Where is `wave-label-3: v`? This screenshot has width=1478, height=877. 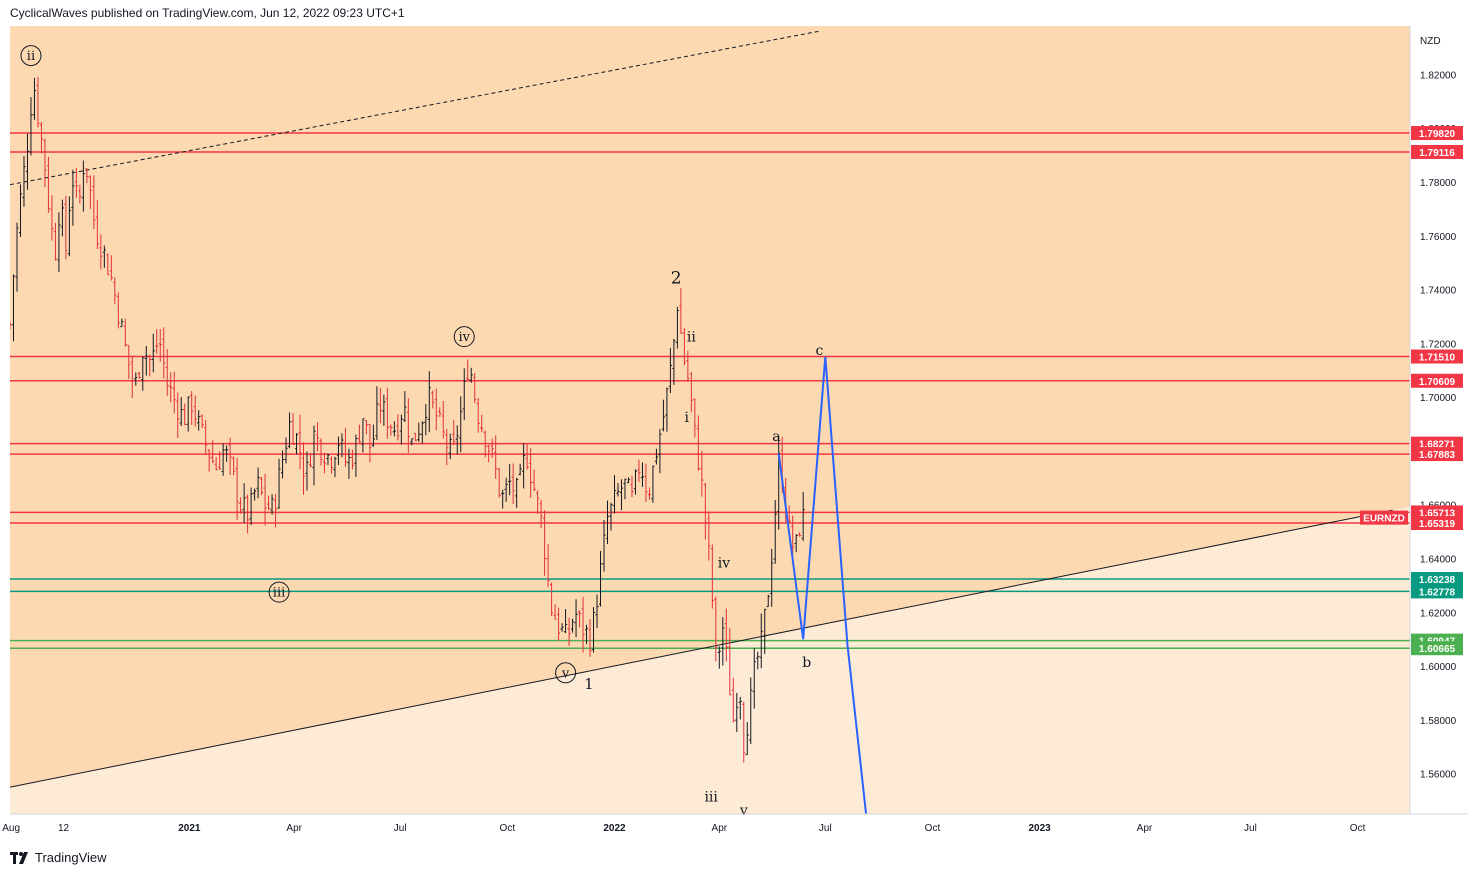
wave-label-3: v is located at coordinates (566, 673).